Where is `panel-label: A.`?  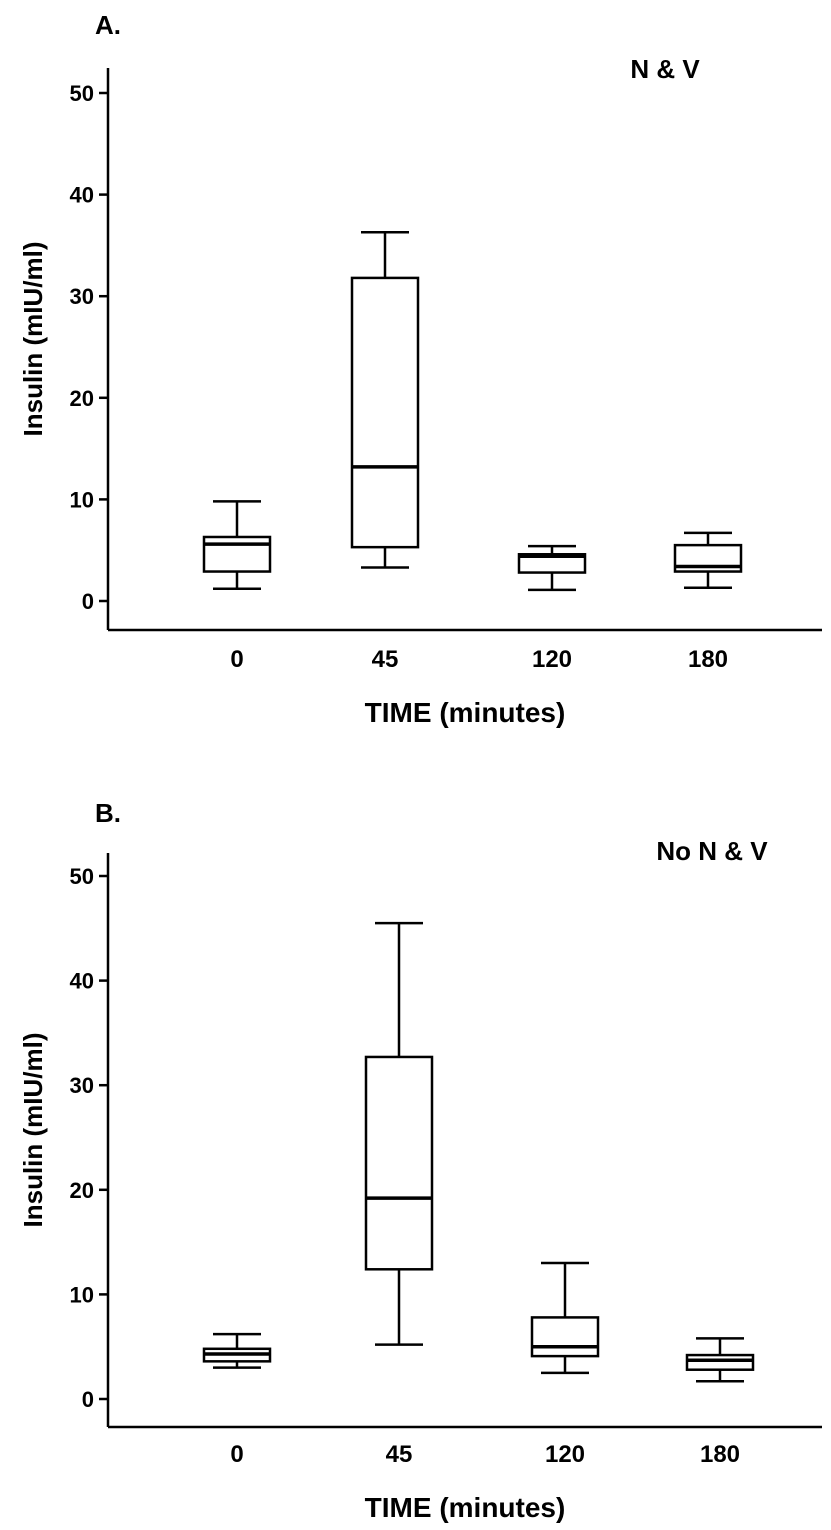 panel-label: A. is located at coordinates (108, 25).